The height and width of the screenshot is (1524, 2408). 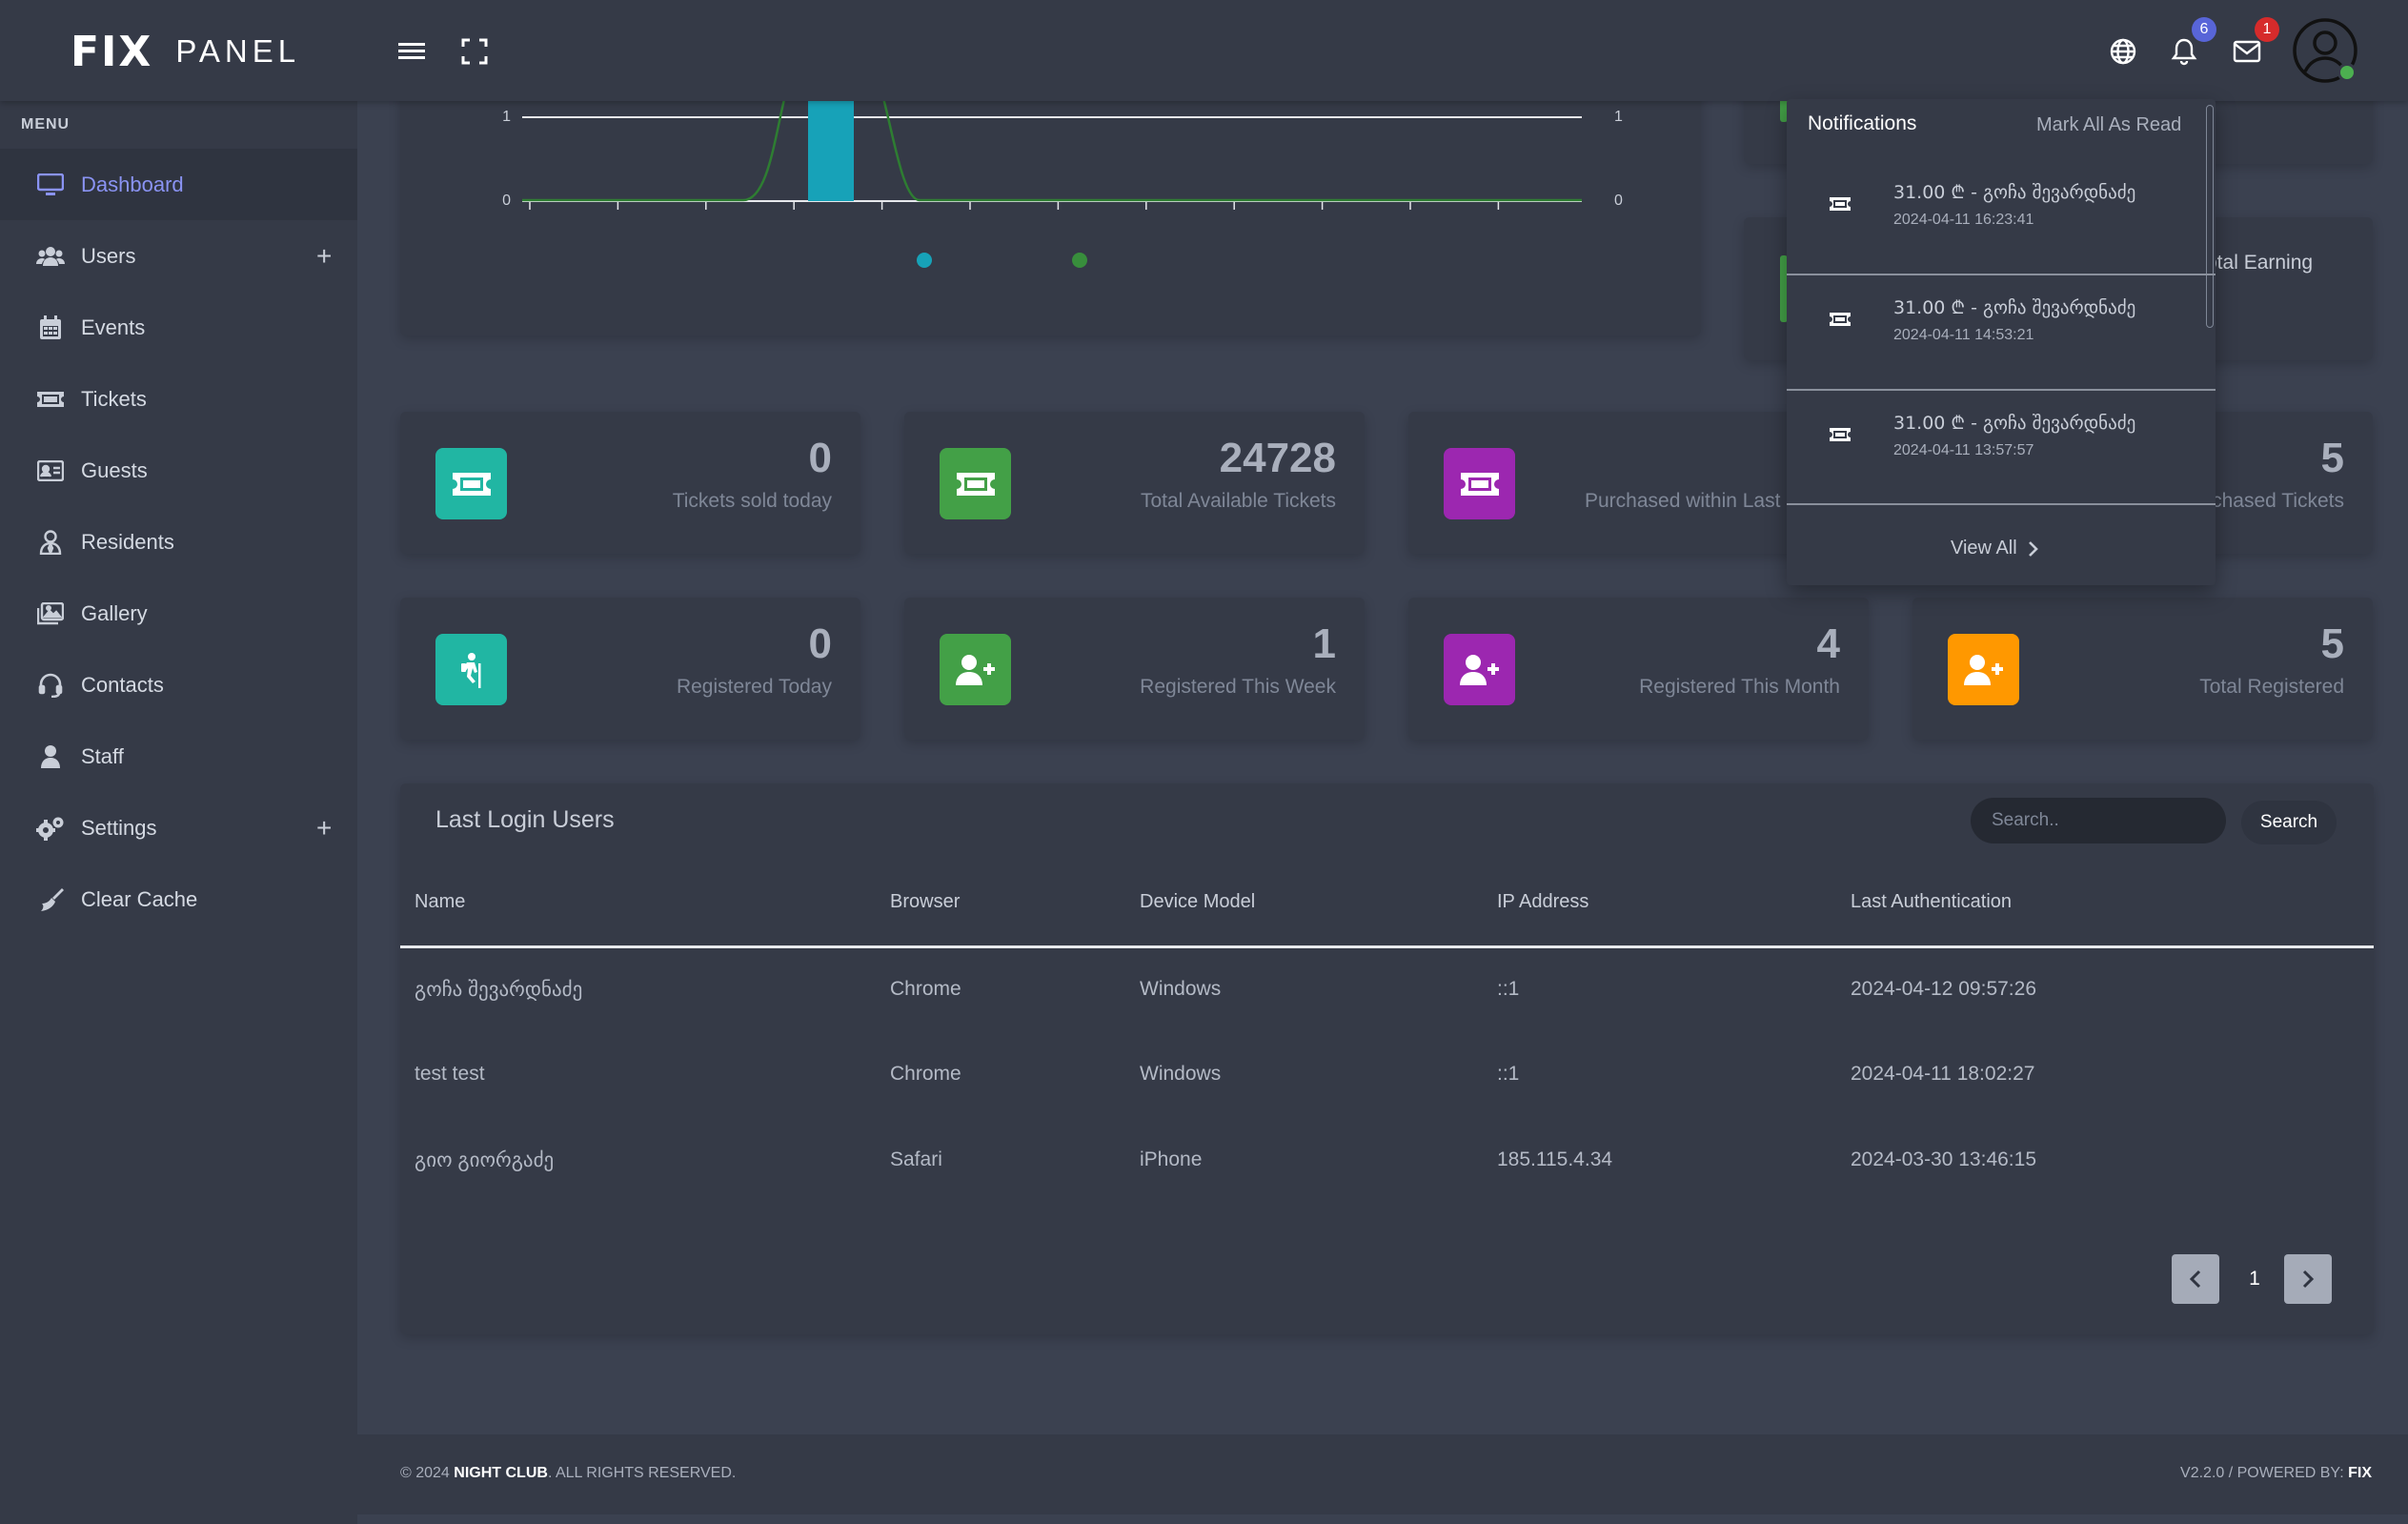 What do you see at coordinates (425, 1473) in the screenshot?
I see `copyright-year: © 2024` at bounding box center [425, 1473].